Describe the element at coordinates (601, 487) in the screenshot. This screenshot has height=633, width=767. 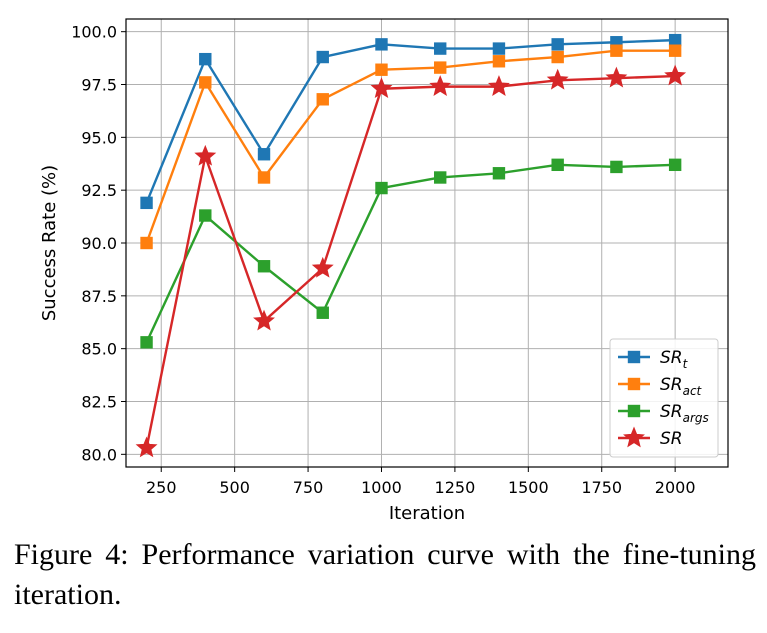
I see `x-tick-label: 1750` at that location.